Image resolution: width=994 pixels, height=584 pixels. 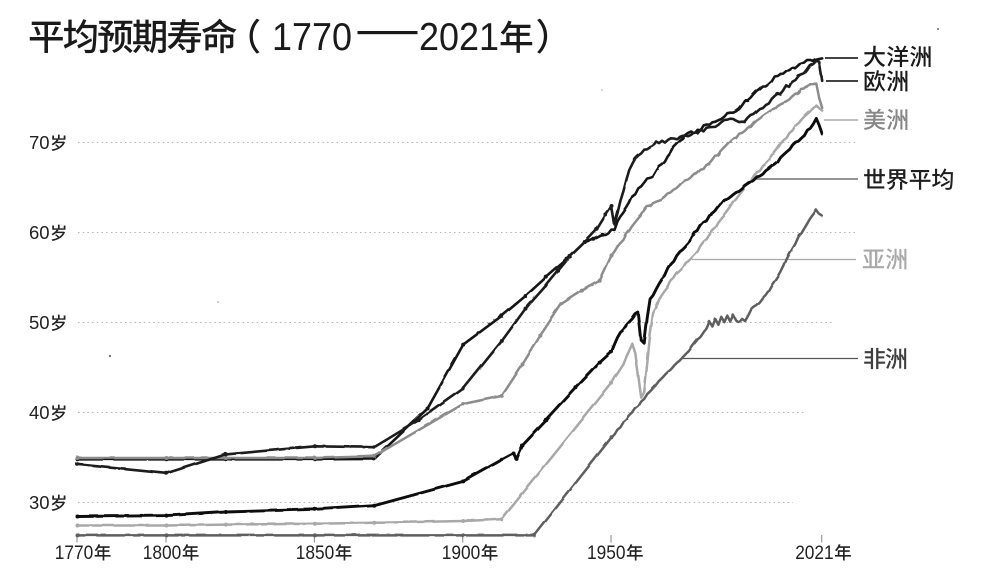 I want to click on svg-text: 50, so click(x=39, y=322).